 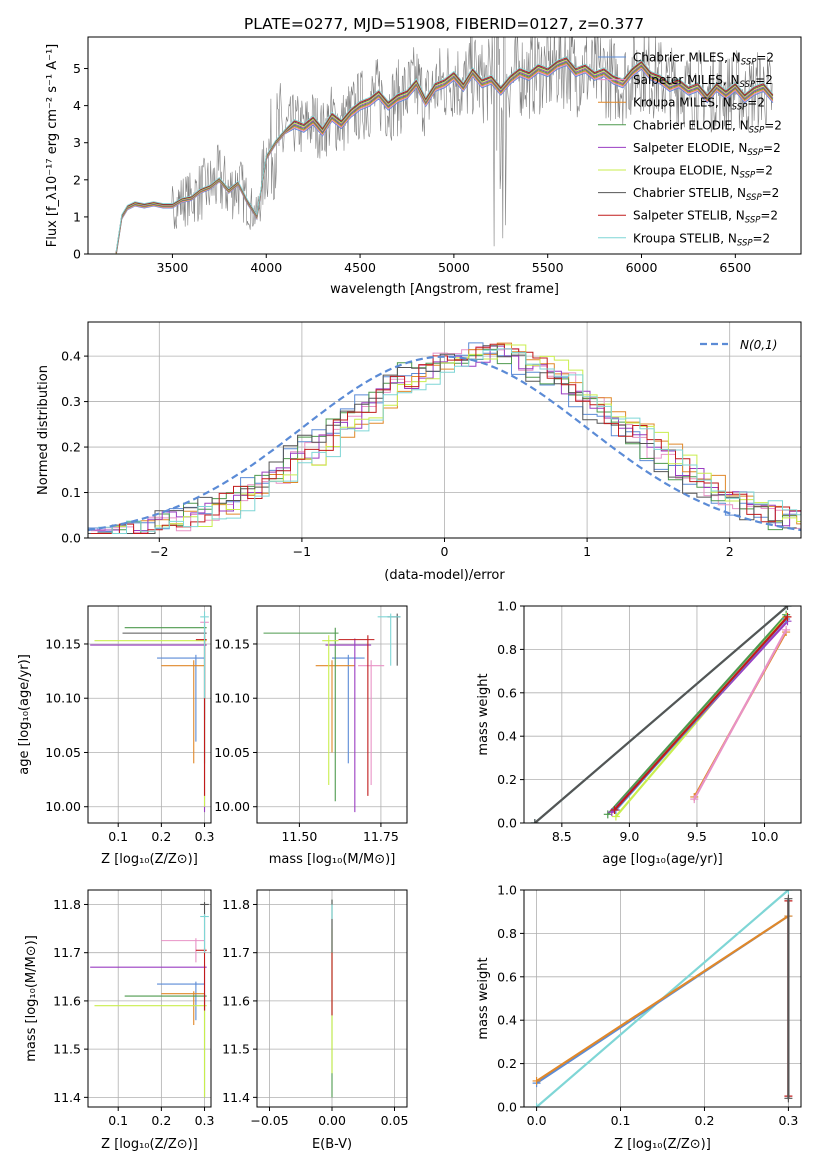 What do you see at coordinates (63, 643) in the screenshot?
I see `y-tick-label: 10.15` at bounding box center [63, 643].